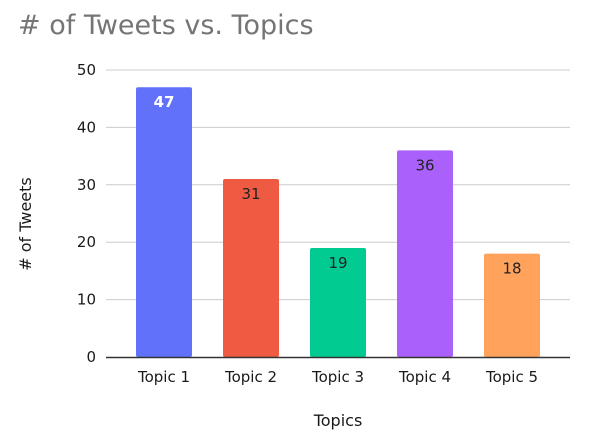 The width and height of the screenshot is (591, 442). What do you see at coordinates (337, 263) in the screenshot?
I see `value-label: 19` at bounding box center [337, 263].